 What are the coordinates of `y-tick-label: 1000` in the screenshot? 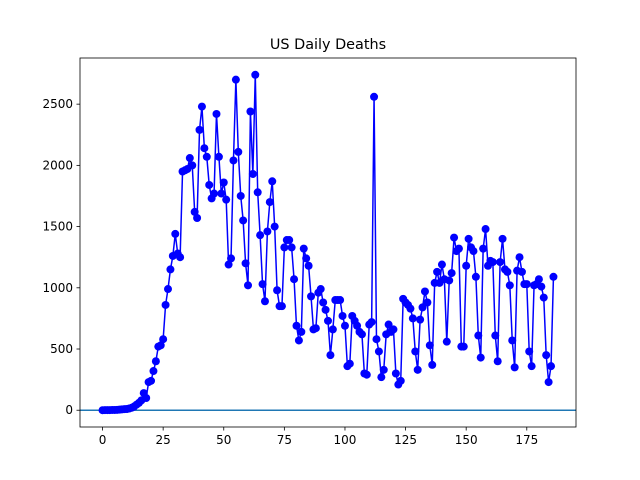 It's located at (57, 288).